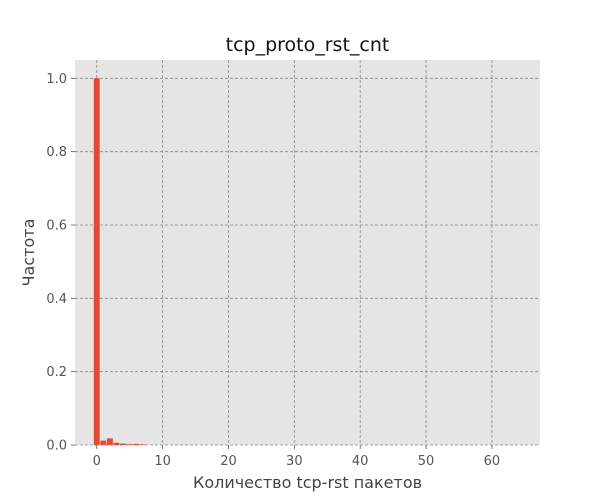 This screenshot has width=600, height=500. Describe the element at coordinates (56, 226) in the screenshot. I see `y-tick-label: 0.6` at that location.